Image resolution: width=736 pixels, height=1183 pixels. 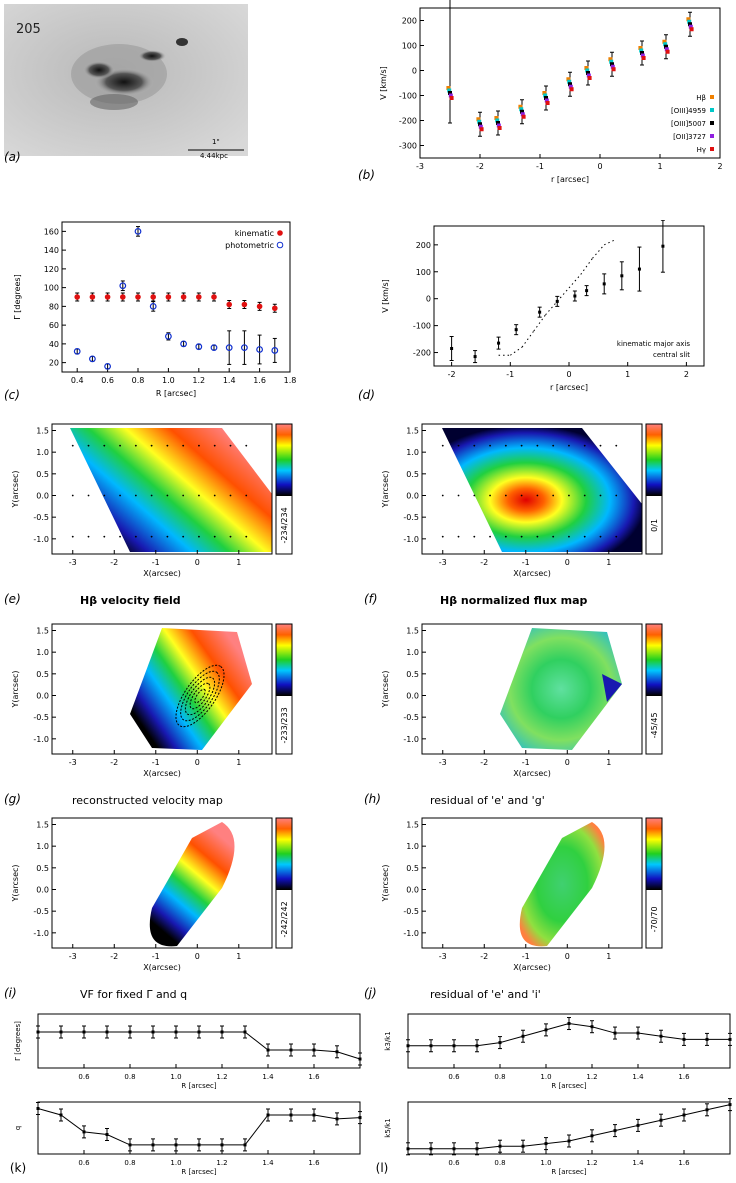 I want to click on plot-frame, so click(x=532, y=689).